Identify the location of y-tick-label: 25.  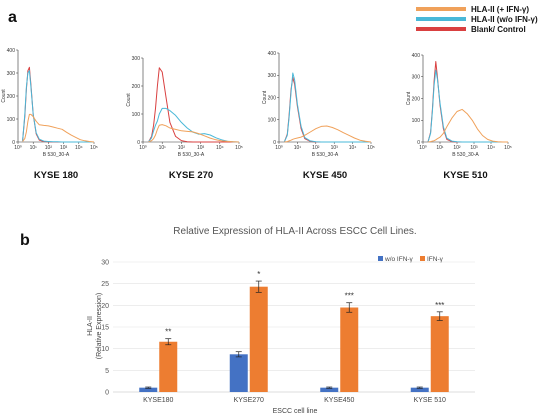
(105, 284).